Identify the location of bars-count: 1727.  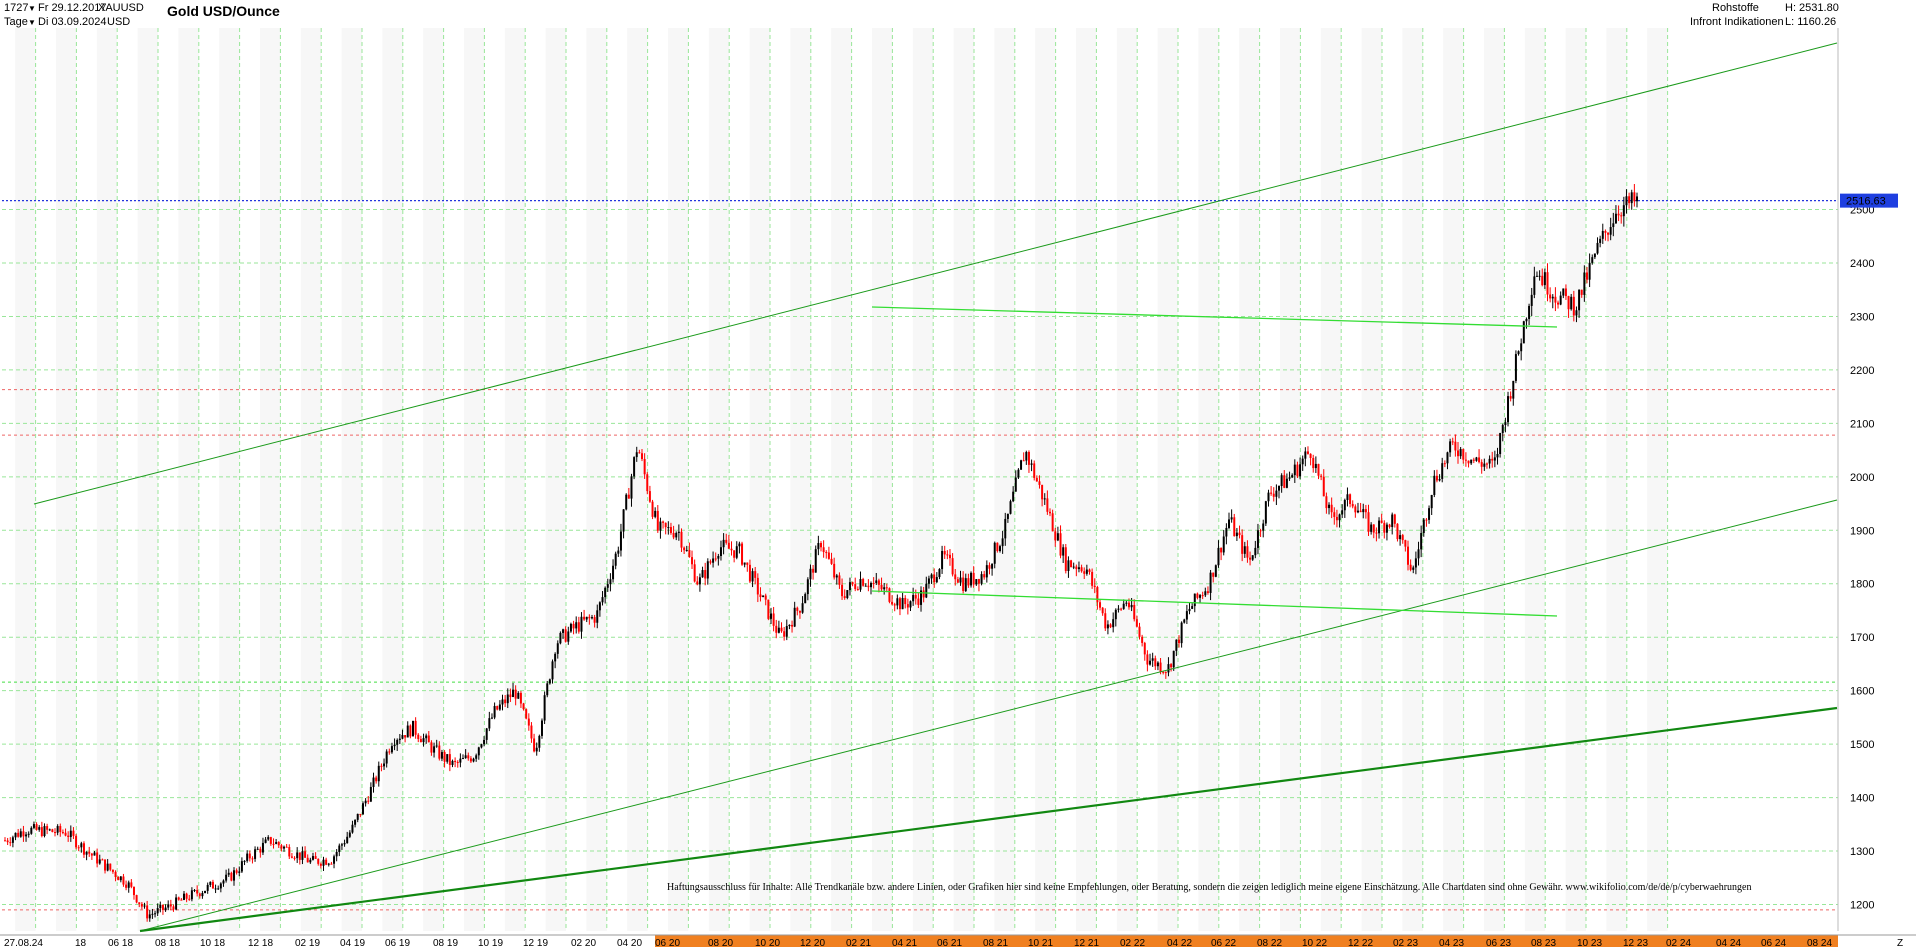
(16, 8).